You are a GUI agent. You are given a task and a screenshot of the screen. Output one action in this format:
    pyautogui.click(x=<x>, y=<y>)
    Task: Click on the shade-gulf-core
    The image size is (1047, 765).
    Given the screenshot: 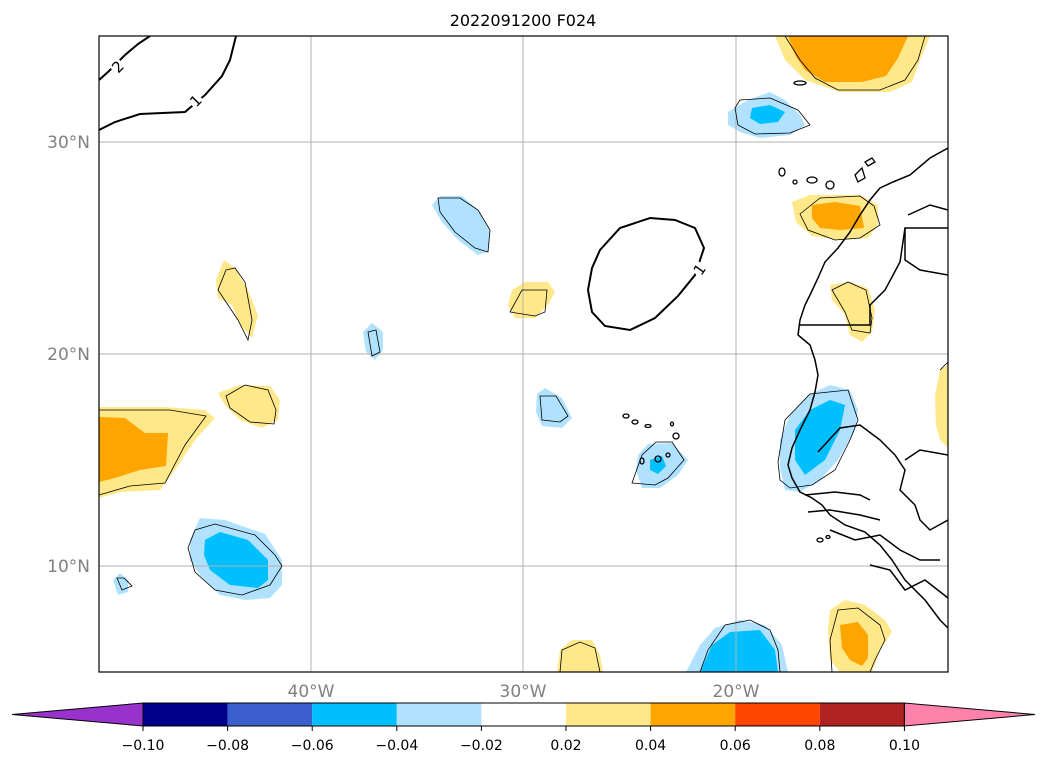 What is the action you would take?
    pyautogui.click(x=854, y=644)
    